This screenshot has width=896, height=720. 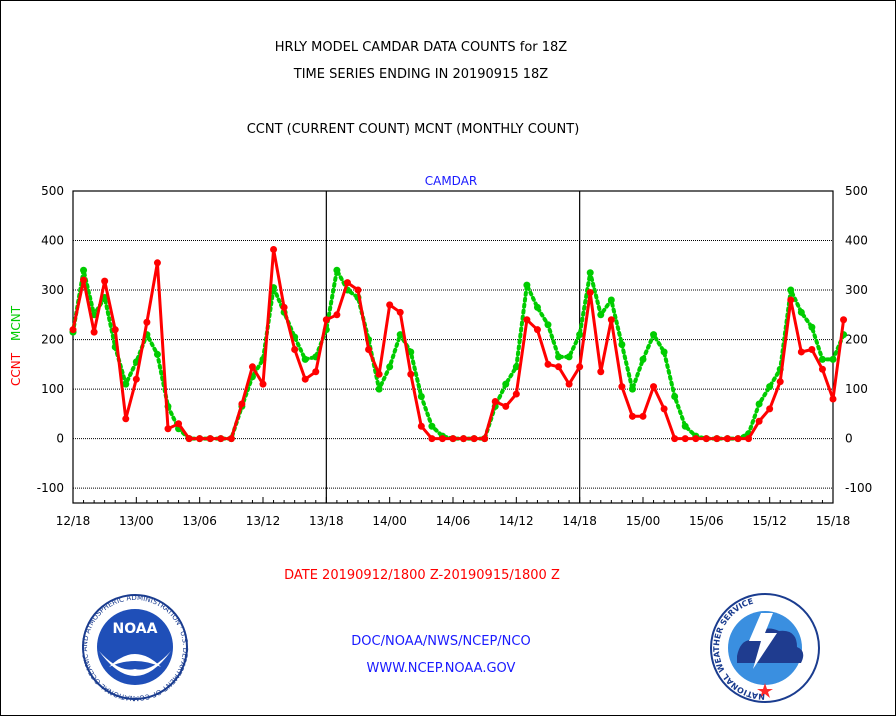 What do you see at coordinates (16, 323) in the screenshot?
I see `ylabel-mcnt: MCNT` at bounding box center [16, 323].